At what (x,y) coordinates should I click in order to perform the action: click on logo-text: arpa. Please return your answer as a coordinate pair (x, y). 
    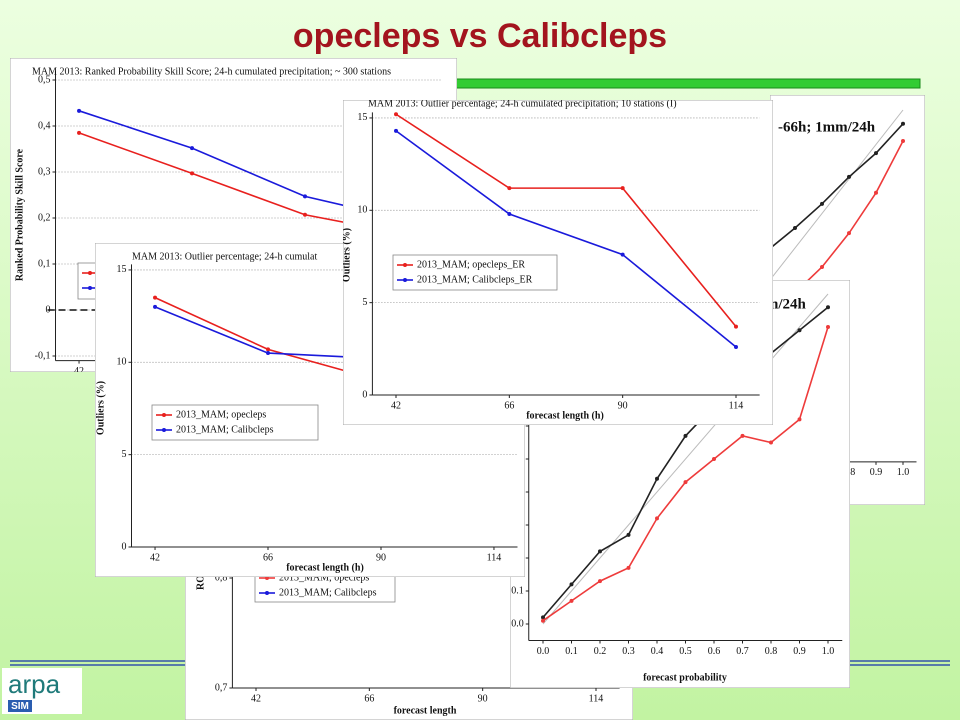
    Looking at the image, I should click on (34, 684).